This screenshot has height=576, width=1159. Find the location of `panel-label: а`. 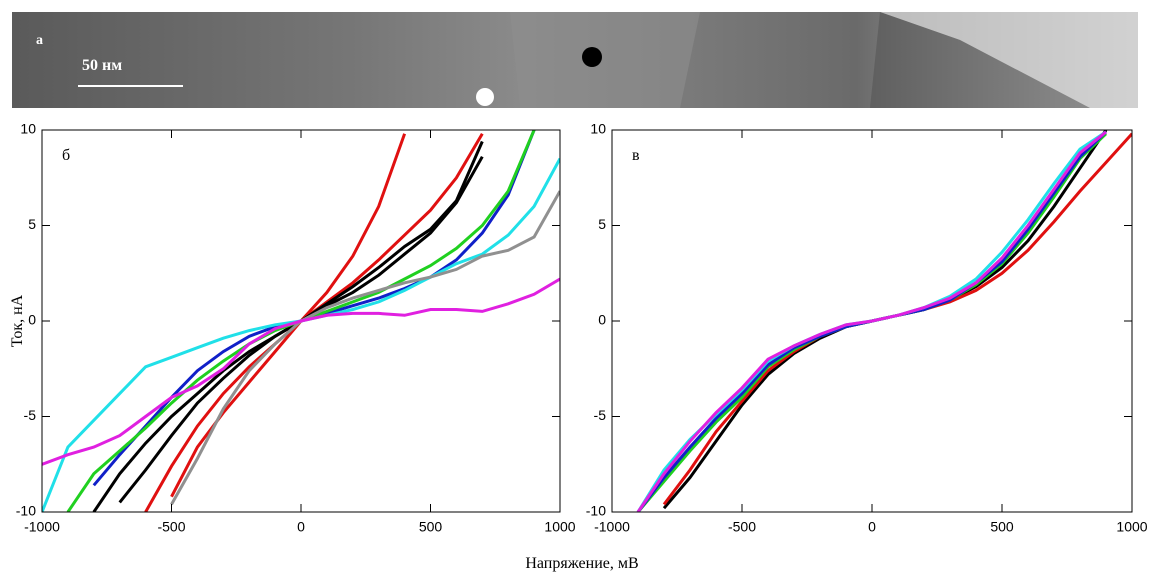

panel-label: а is located at coordinates (39, 40).